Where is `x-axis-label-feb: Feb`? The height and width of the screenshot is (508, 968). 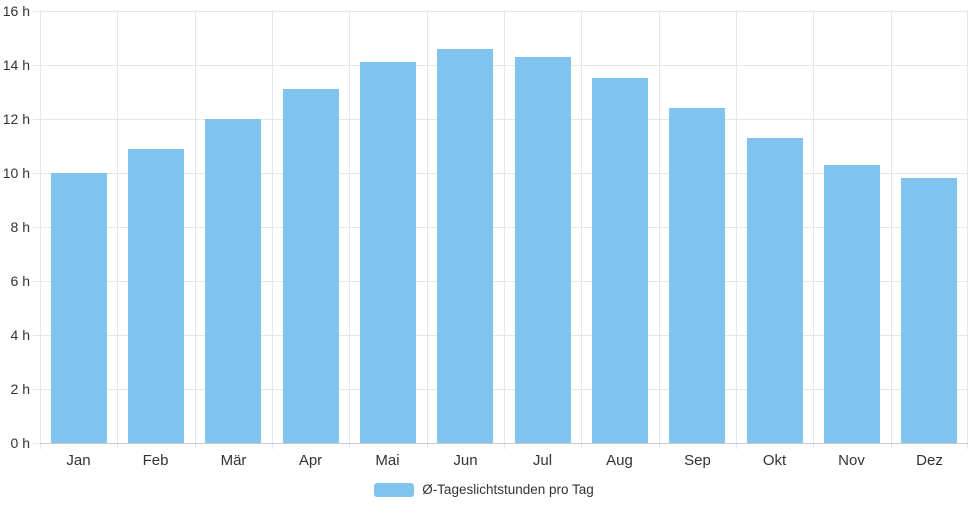 x-axis-label-feb: Feb is located at coordinates (155, 460).